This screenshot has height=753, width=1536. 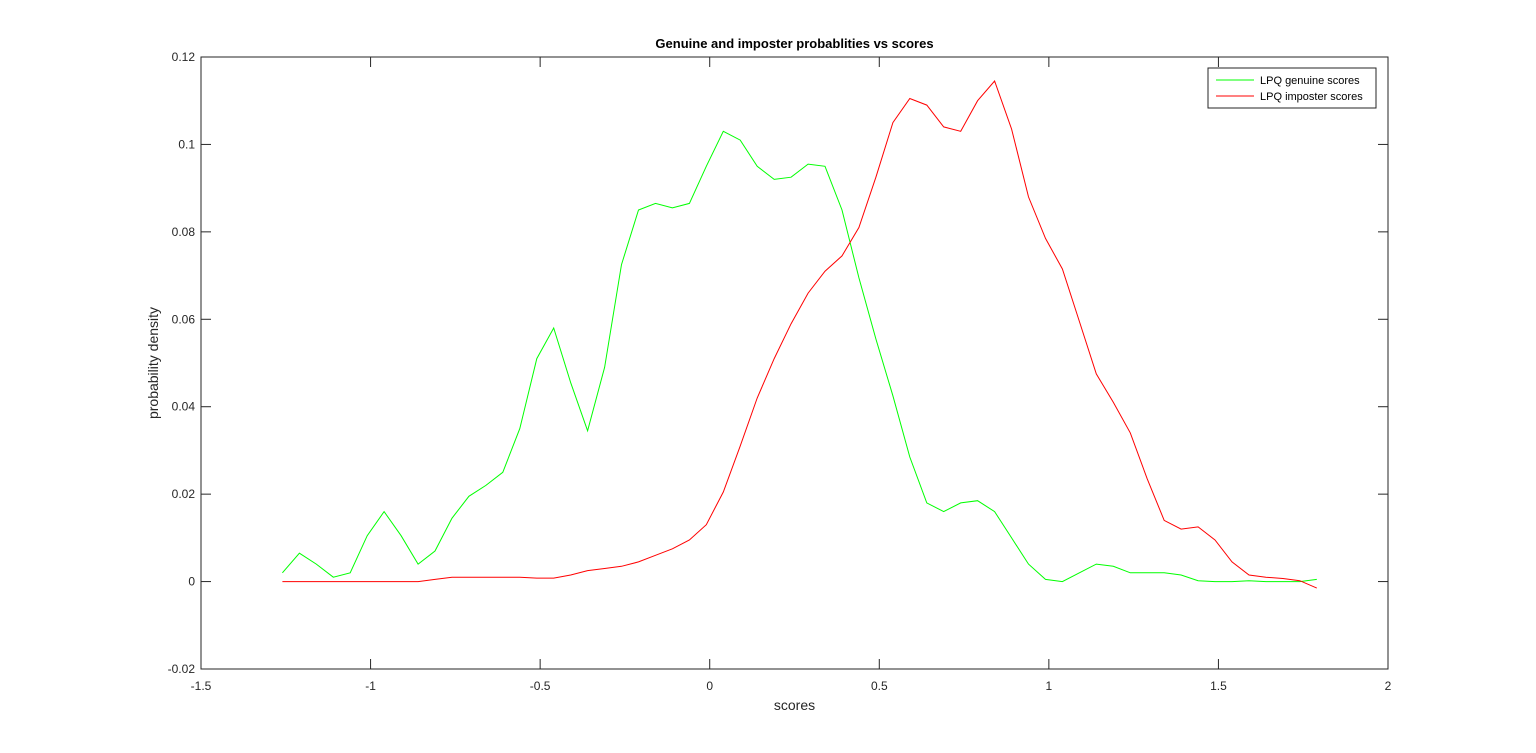 I want to click on y-tick-label: 0.06, so click(x=184, y=319).